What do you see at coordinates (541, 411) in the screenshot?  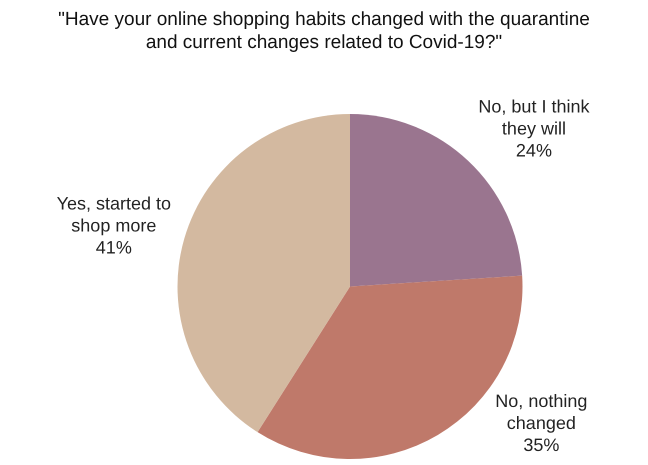 I see `slice-label: No, nothing changed` at bounding box center [541, 411].